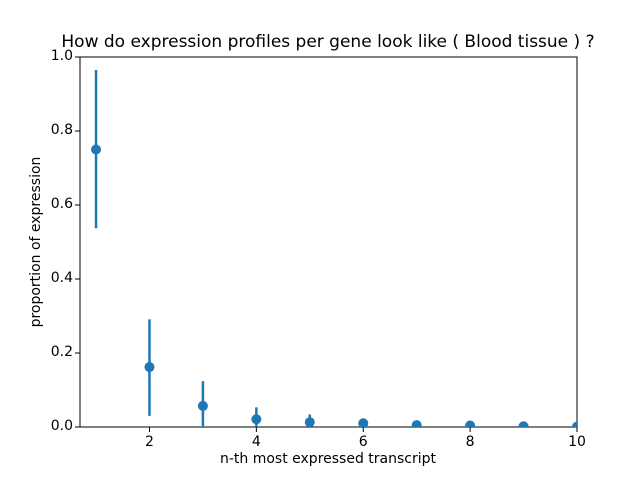 The image size is (640, 480). Describe the element at coordinates (256, 442) in the screenshot. I see `x-tick-label: 4` at that location.